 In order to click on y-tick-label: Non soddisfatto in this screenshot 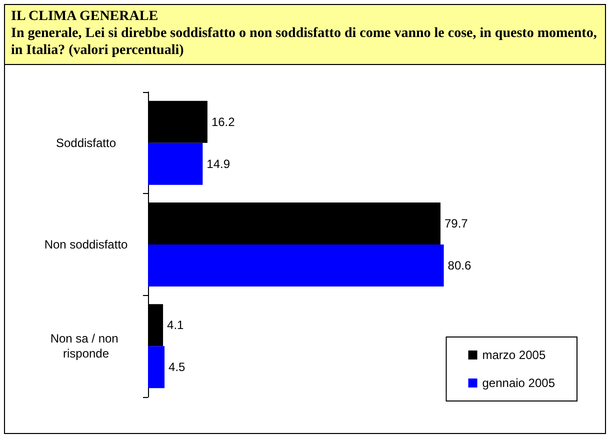, I will do `click(86, 245)`.